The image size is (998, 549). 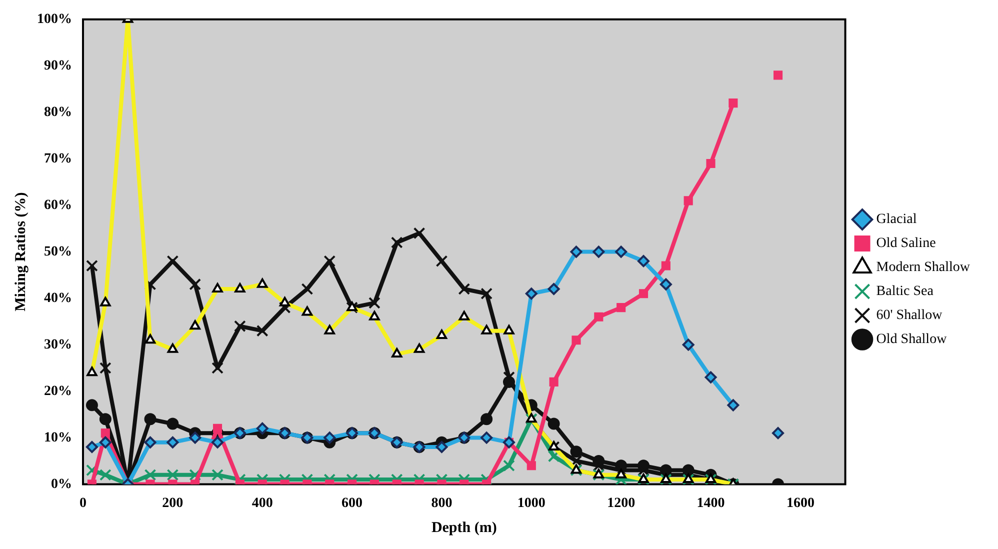 I want to click on legend-label: 60' Shallow, so click(x=910, y=316).